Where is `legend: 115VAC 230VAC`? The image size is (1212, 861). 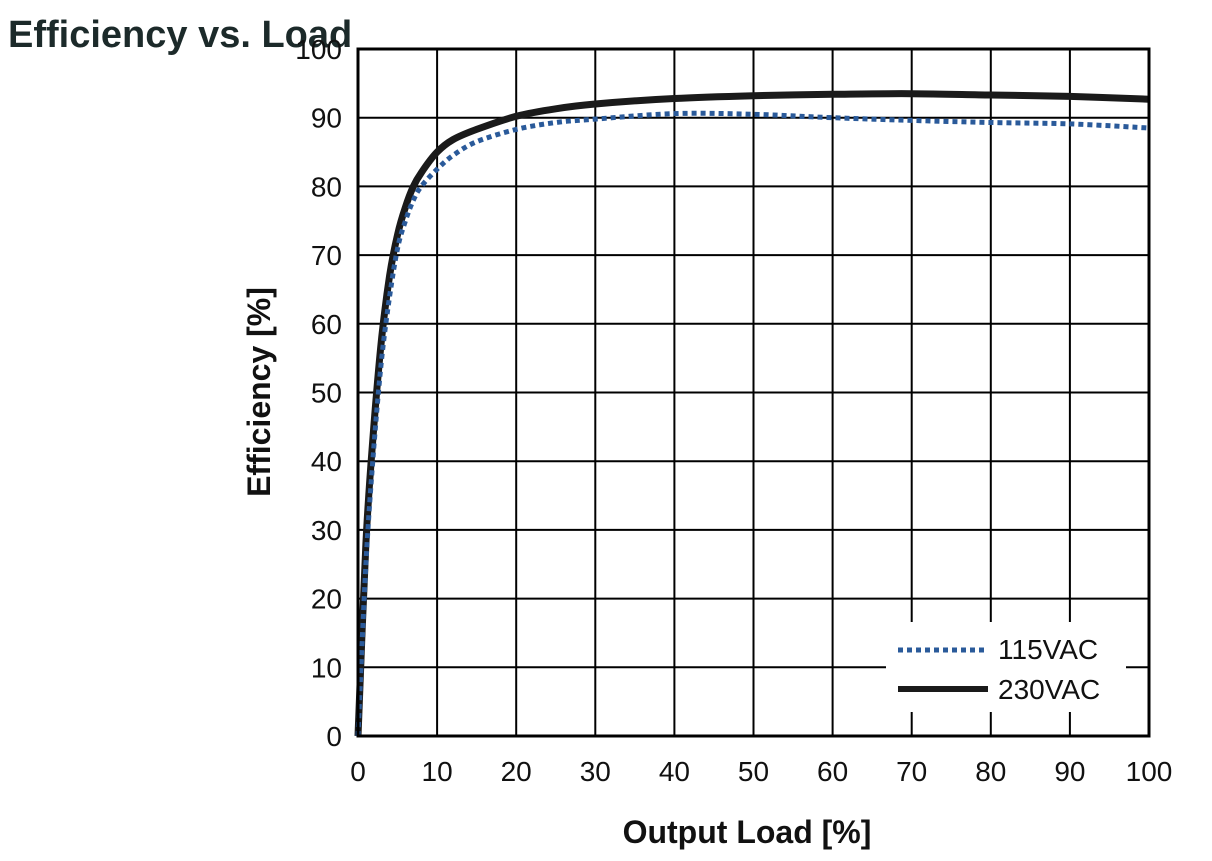 legend: 115VAC 230VAC is located at coordinates (1006, 667).